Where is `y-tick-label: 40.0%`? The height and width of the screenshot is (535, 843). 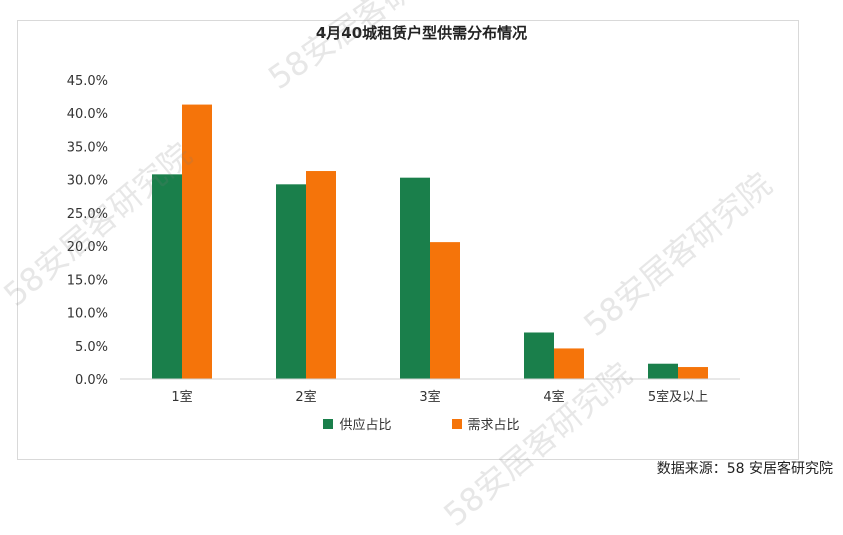 y-tick-label: 40.0% is located at coordinates (87, 114).